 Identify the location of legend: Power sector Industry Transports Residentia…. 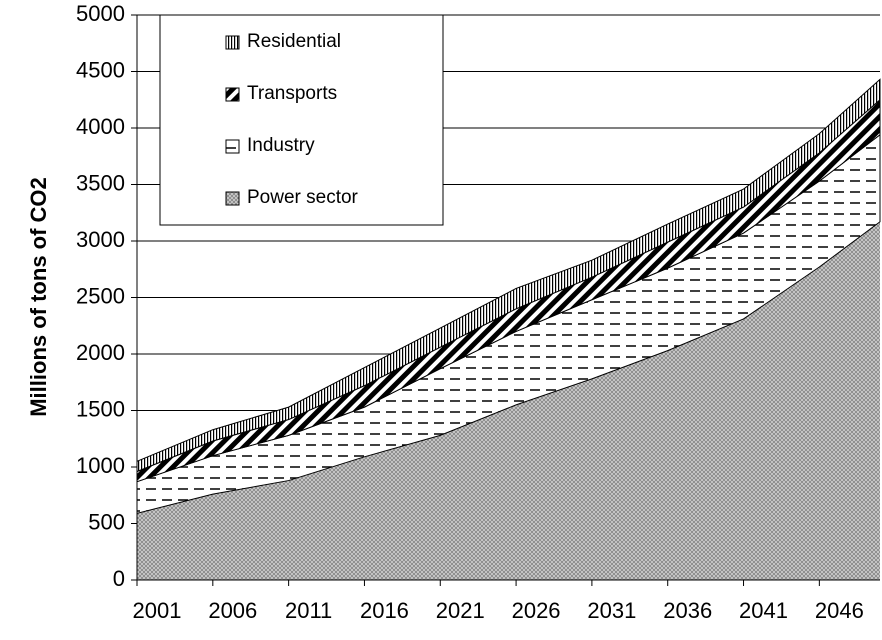
(301, 120).